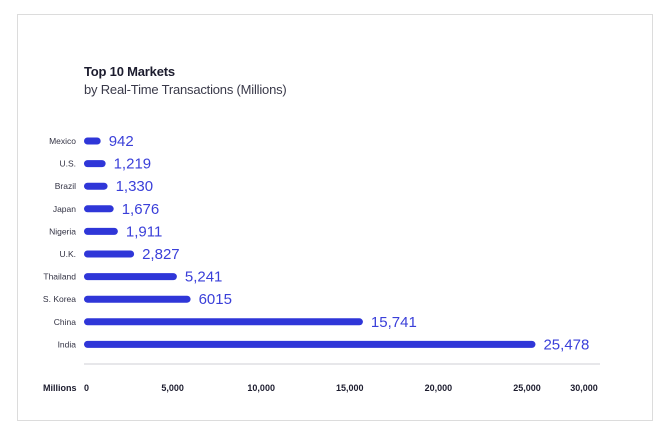 Image resolution: width=671 pixels, height=441 pixels. Describe the element at coordinates (394, 322) in the screenshot. I see `value-label: 15,741` at that location.